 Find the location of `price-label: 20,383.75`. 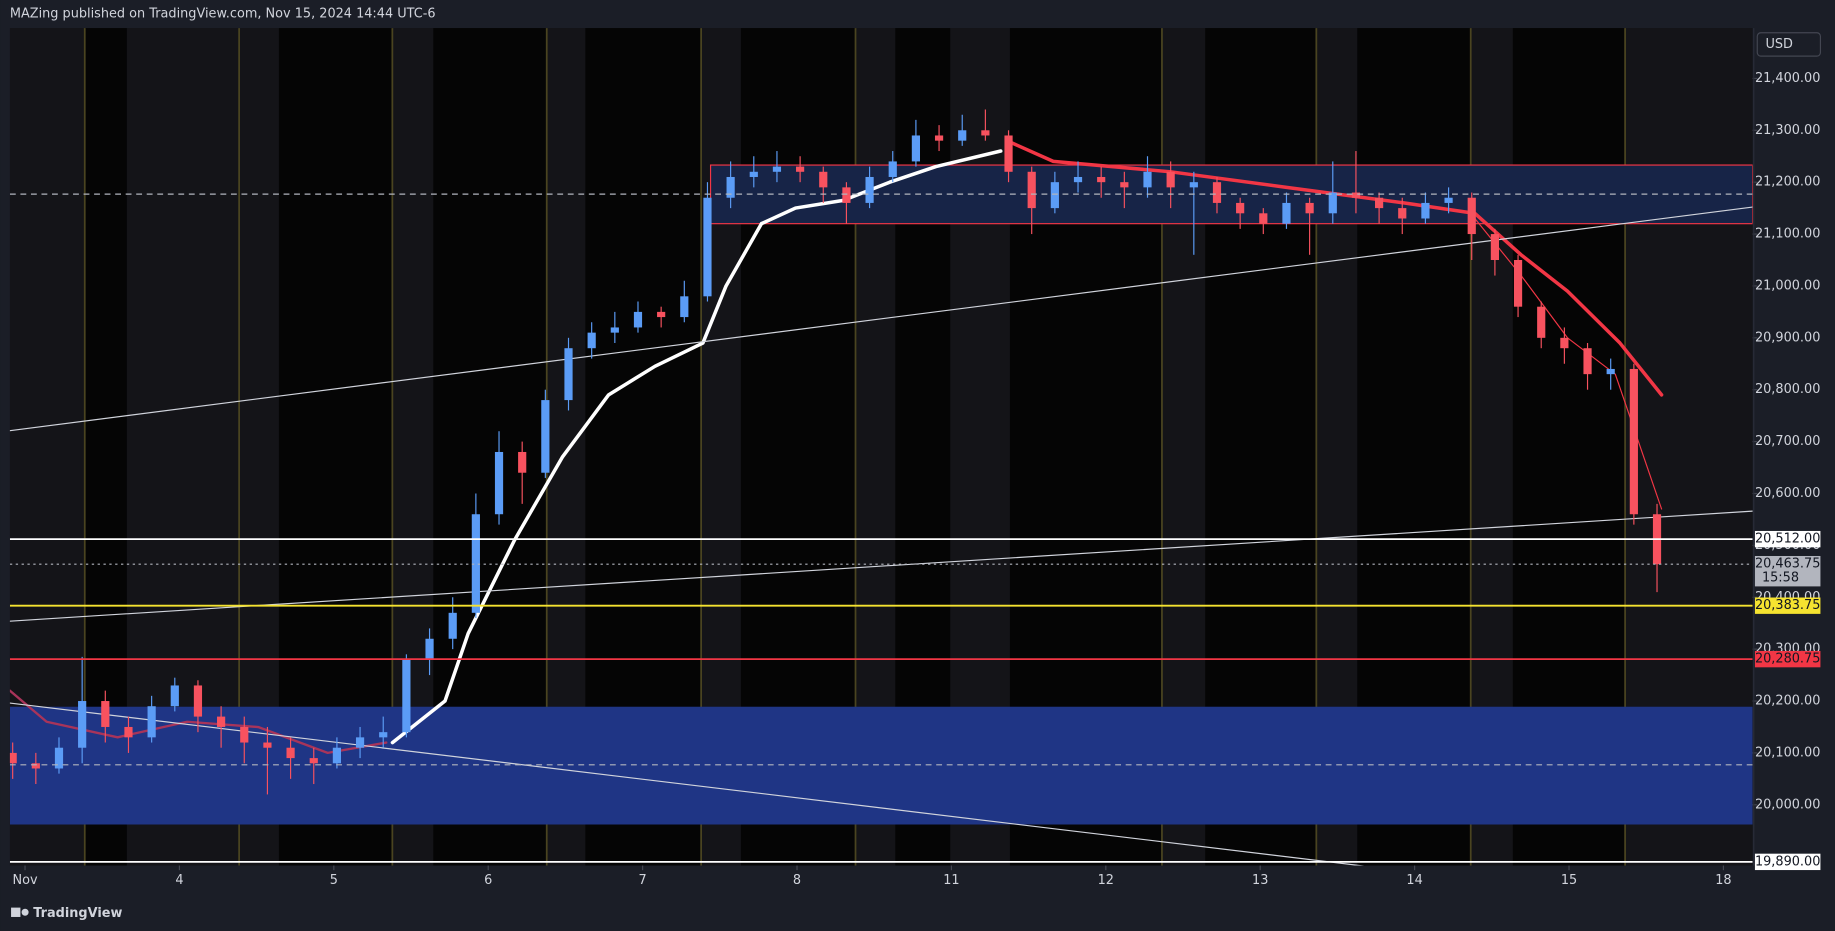

price-label: 20,383.75 is located at coordinates (1787, 605).